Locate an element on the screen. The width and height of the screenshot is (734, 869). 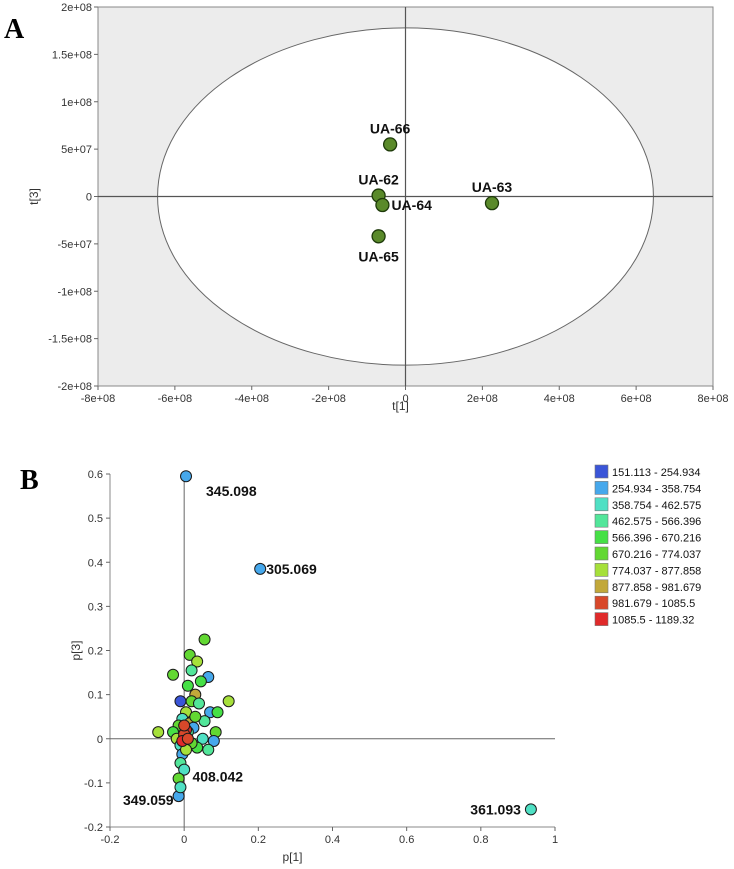
x-tick-label: -8e+08 is located at coordinates (98, 399).